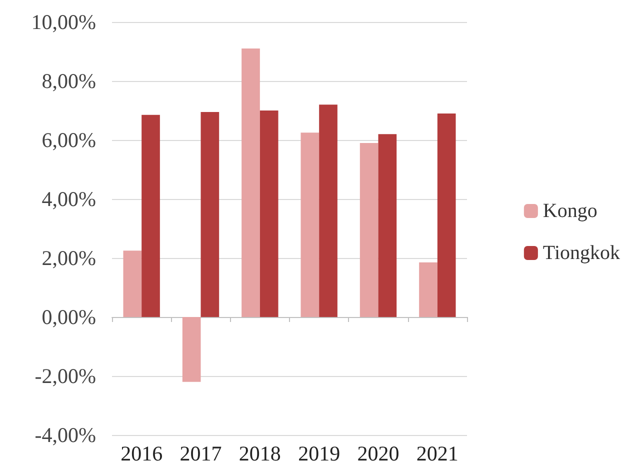 This screenshot has width=627, height=464. I want to click on y-tick-label: 4,00%, so click(69, 199).